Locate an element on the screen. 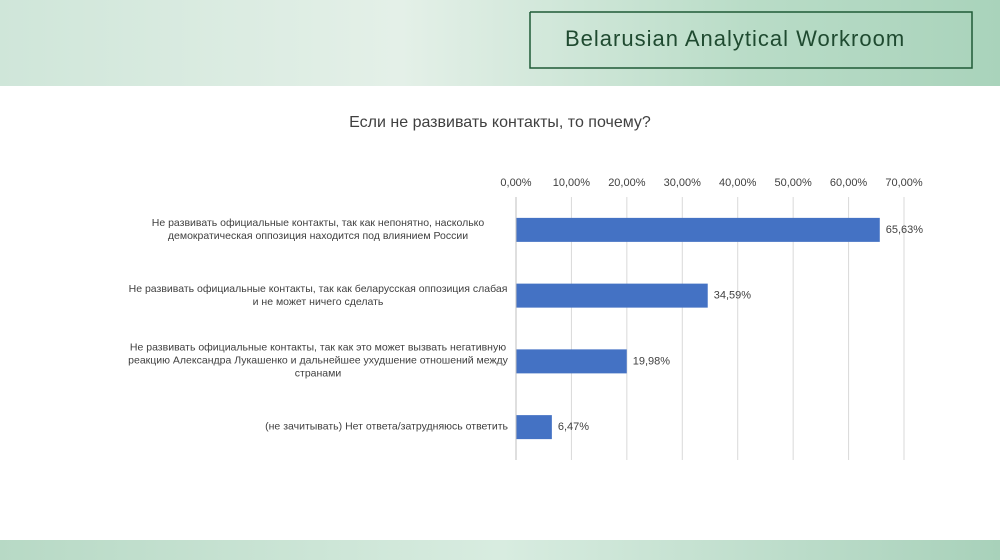 Image resolution: width=1000 pixels, height=560 pixels. footer-band is located at coordinates (500, 550).